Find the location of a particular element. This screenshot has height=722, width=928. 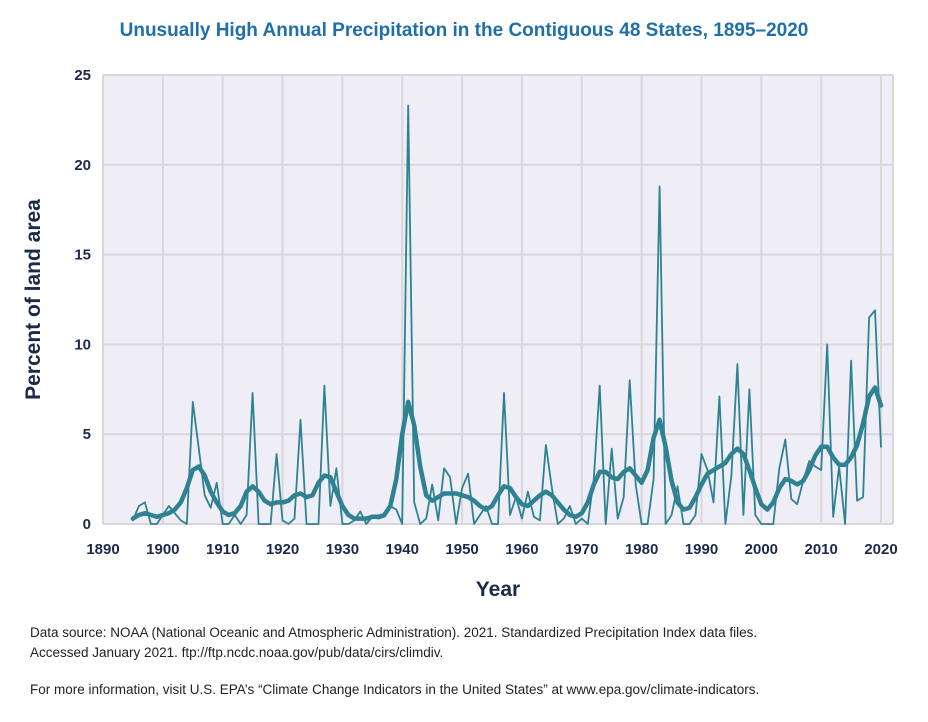

x-tick-label: 1940 is located at coordinates (402, 549).